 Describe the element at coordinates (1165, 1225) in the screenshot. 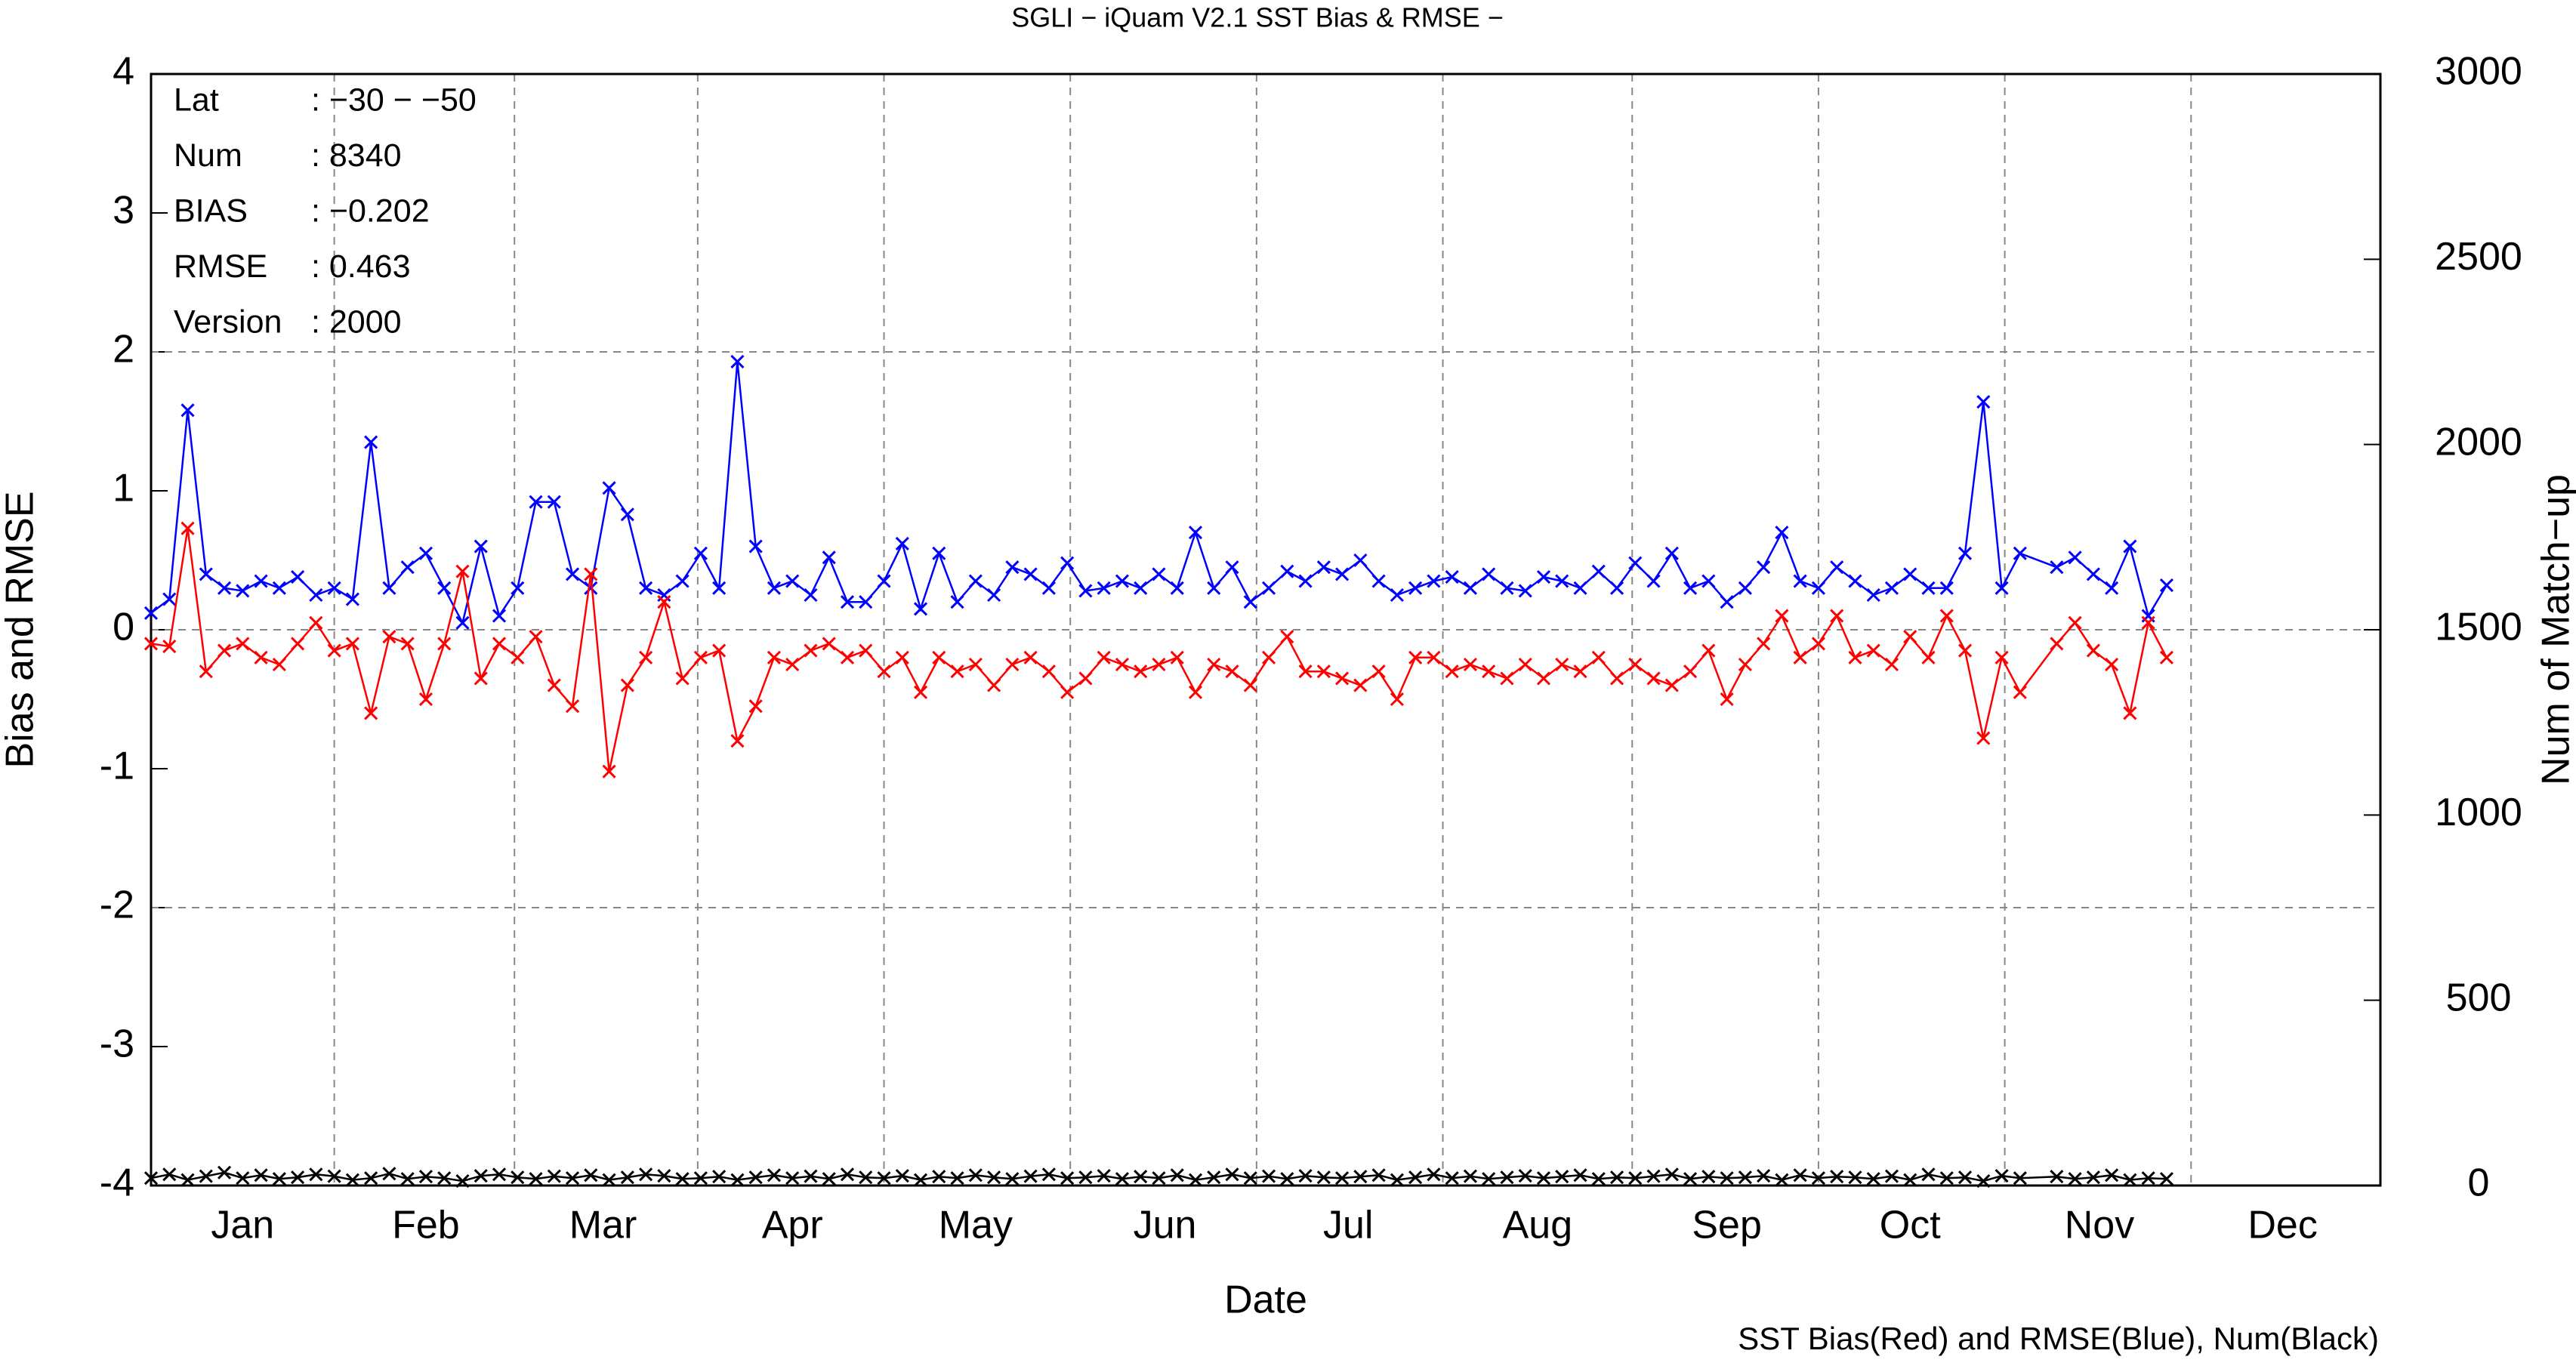

I see `x-tick-label: Jun` at that location.